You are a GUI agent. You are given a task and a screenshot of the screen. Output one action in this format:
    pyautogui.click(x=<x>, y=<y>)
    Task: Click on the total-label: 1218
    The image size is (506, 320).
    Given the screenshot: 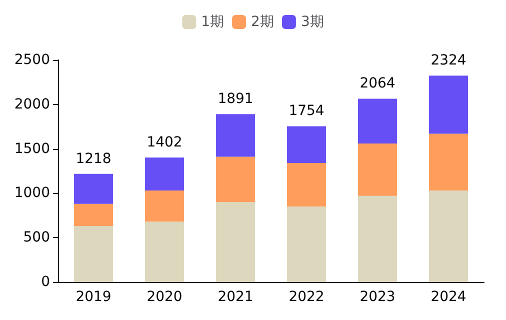 What is the action you would take?
    pyautogui.click(x=94, y=158)
    